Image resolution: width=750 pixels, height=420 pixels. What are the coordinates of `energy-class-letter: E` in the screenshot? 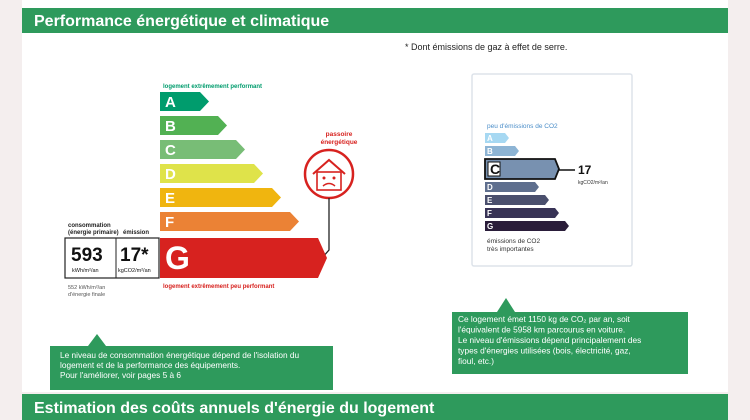 It's located at (170, 198).